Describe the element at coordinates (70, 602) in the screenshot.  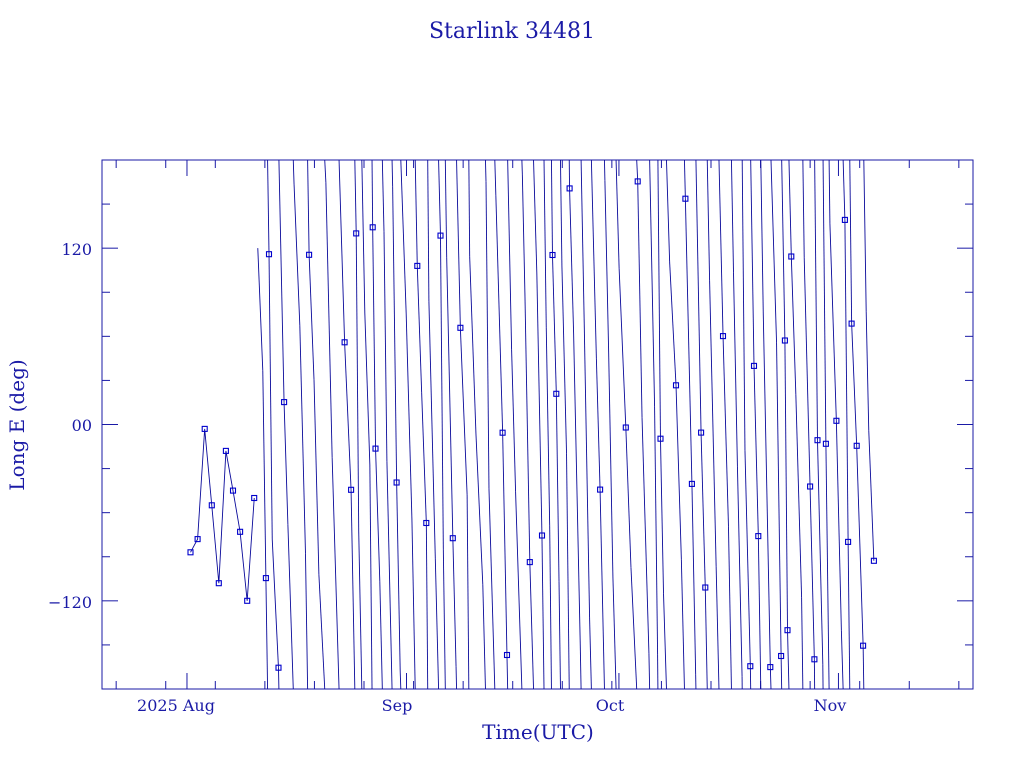
I see `y-tick-label-minus120: −120` at that location.